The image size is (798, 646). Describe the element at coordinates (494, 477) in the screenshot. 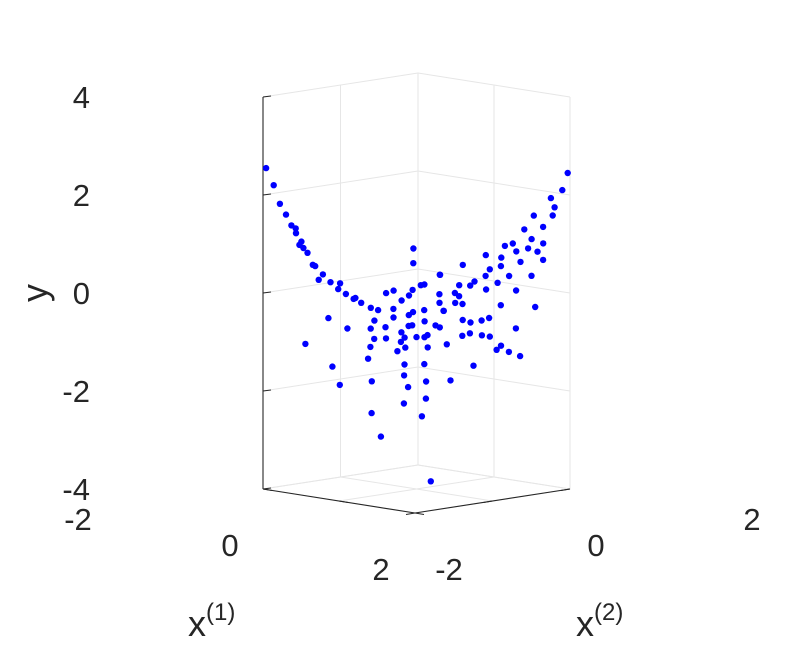

I see `grid-line` at that location.